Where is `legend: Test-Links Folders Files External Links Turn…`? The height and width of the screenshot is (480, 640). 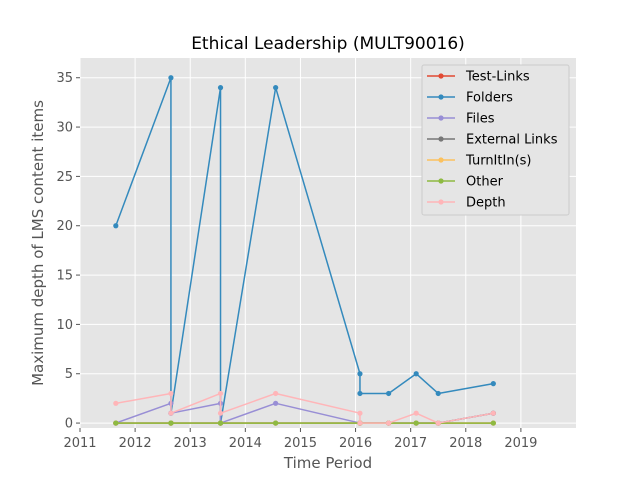 legend: Test-Links Folders Files External Links Turn… is located at coordinates (495, 140).